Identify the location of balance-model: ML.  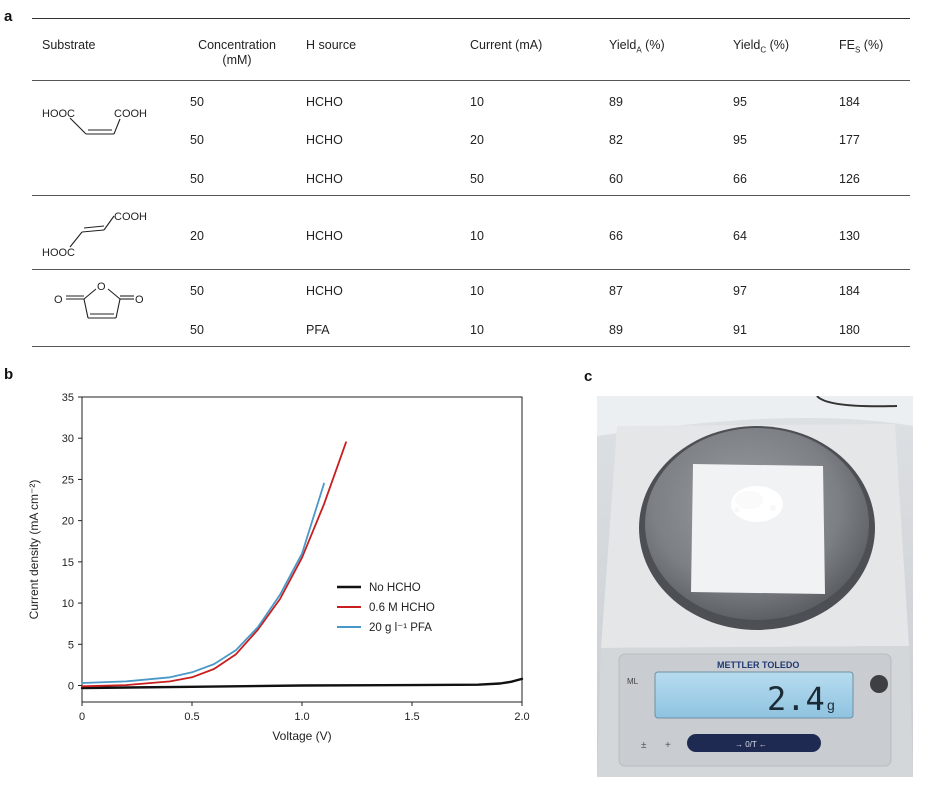
(633, 681).